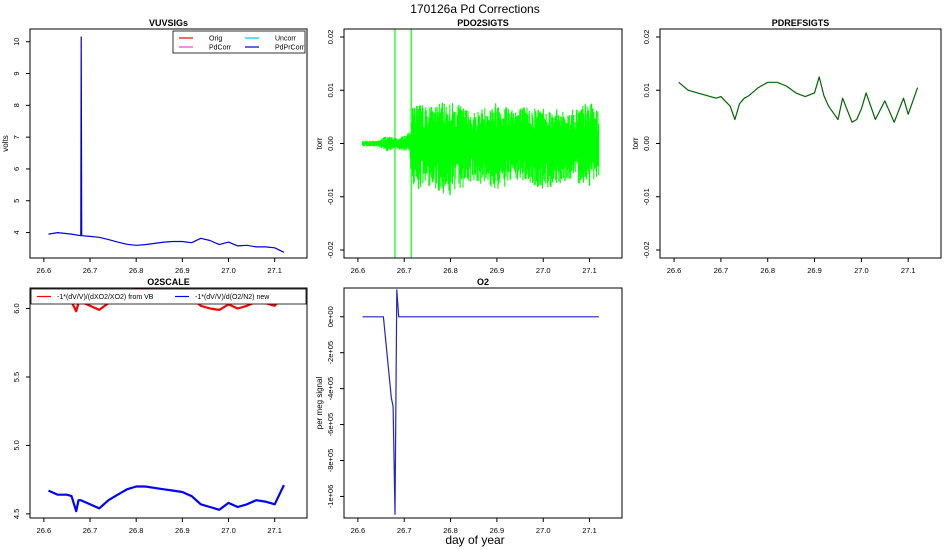  I want to click on y-tick-label: -6e+05, so click(330, 425).